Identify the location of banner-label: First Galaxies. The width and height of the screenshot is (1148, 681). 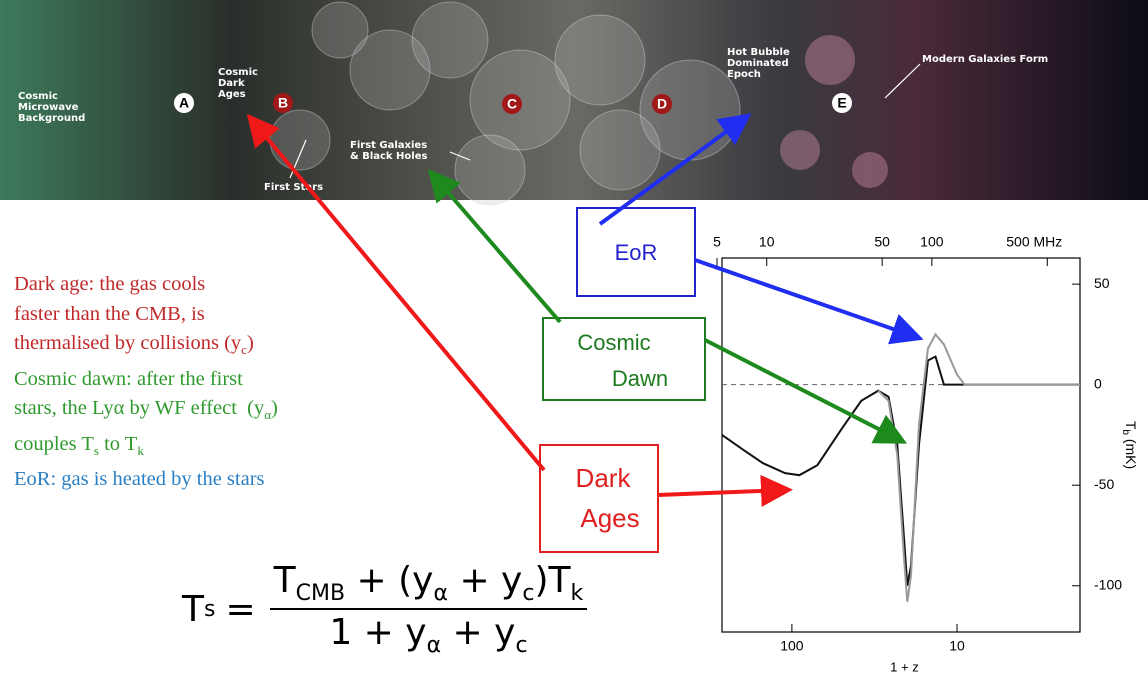
(388, 145).